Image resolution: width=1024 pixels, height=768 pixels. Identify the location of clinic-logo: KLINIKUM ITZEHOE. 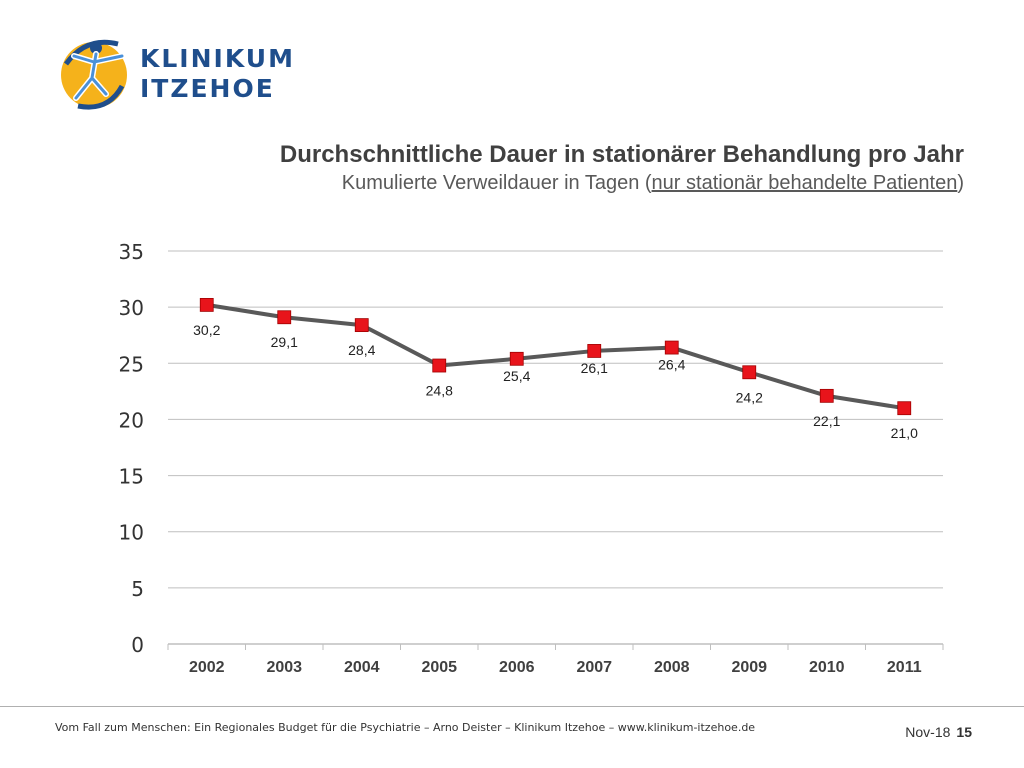
(174, 74).